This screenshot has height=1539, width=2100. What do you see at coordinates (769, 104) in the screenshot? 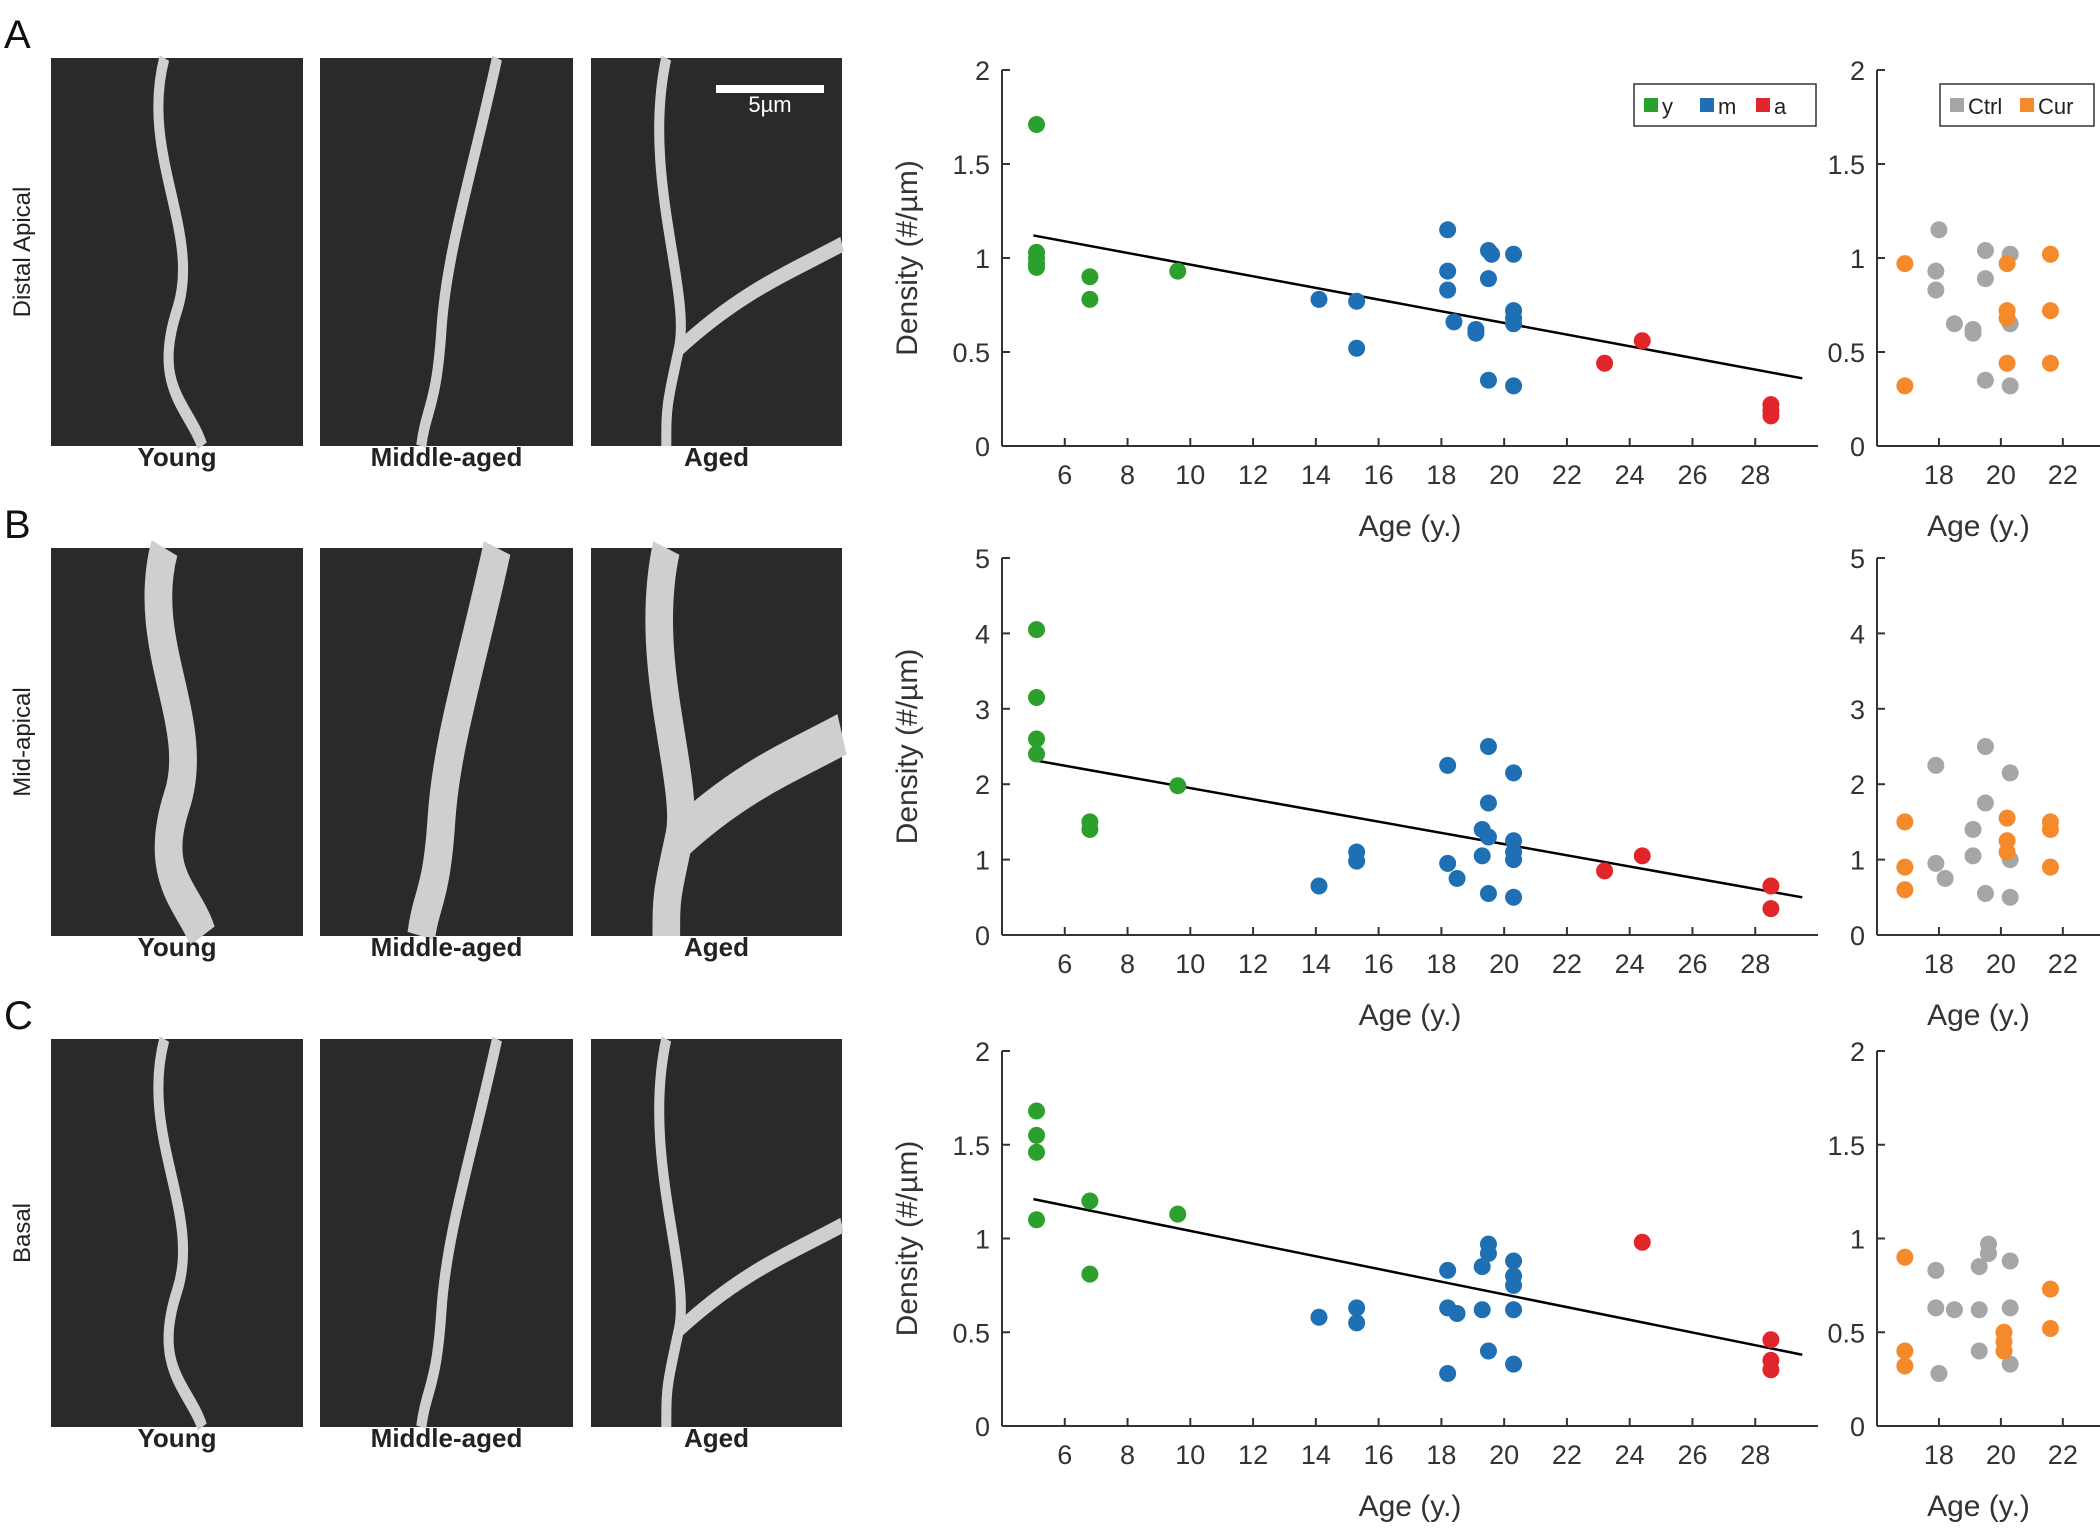
I see `scale-bar-label: 5µm` at bounding box center [769, 104].